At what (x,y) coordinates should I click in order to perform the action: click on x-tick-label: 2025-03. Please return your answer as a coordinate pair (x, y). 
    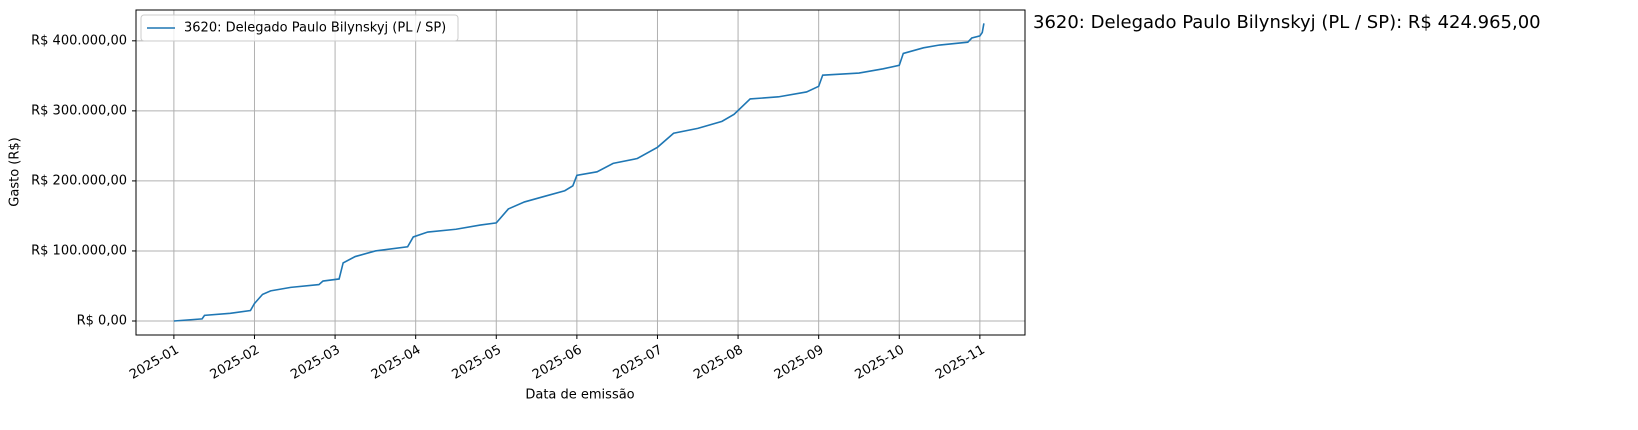
    Looking at the image, I should click on (315, 363).